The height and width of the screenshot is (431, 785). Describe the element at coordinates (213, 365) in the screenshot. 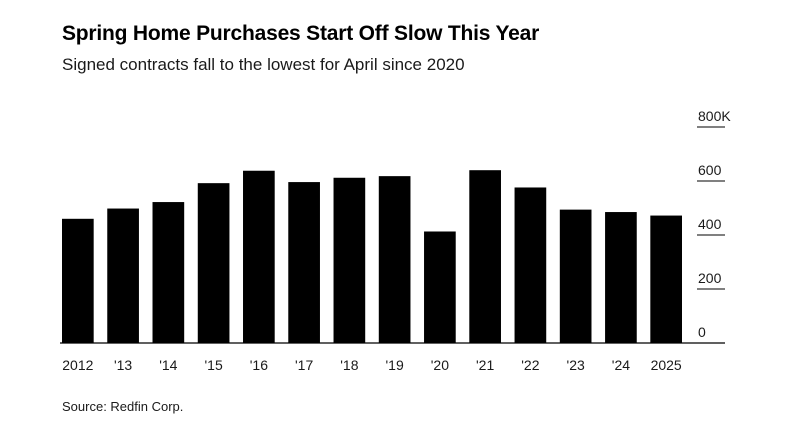

I see `x-tick-label: '15` at that location.